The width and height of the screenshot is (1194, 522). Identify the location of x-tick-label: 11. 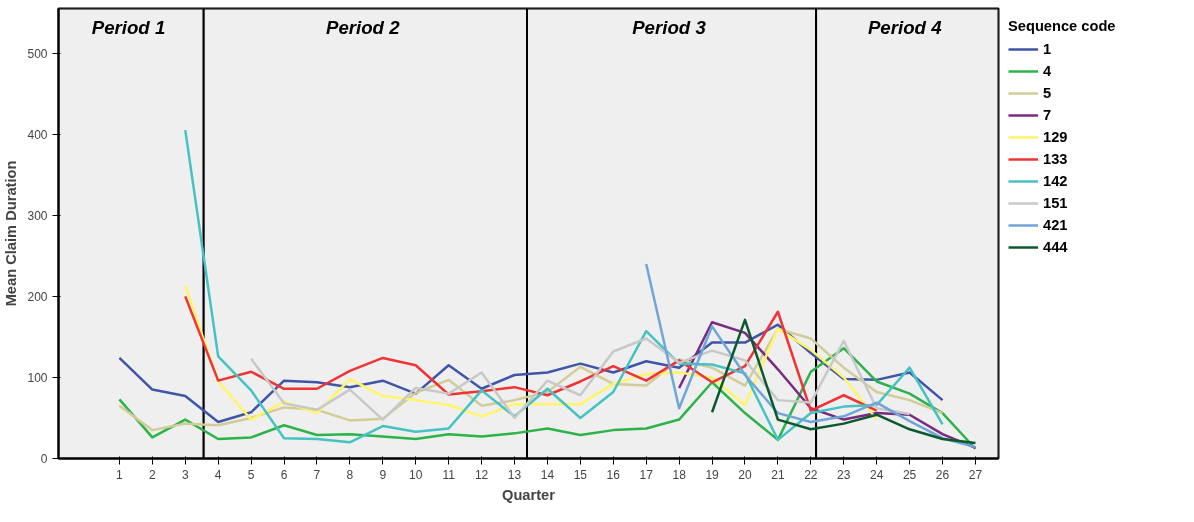
(449, 474).